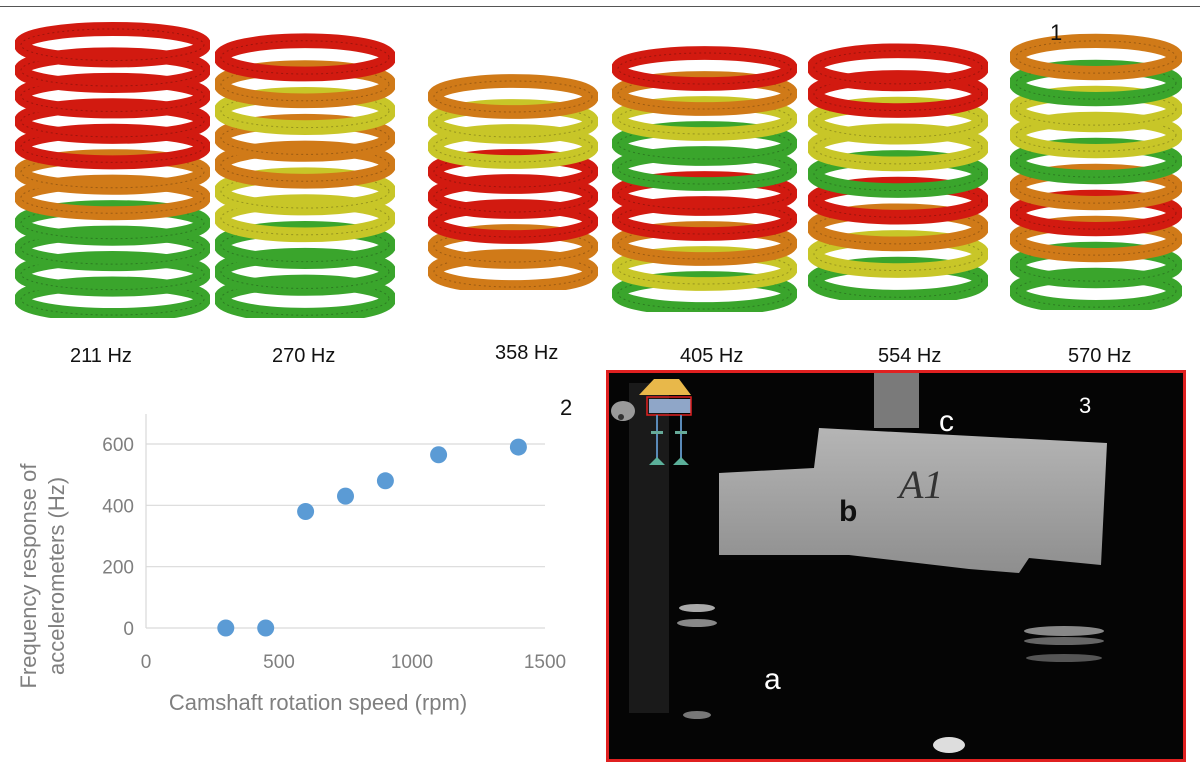  Describe the element at coordinates (545, 662) in the screenshot. I see `x-tick-label-1500: 1500` at that location.